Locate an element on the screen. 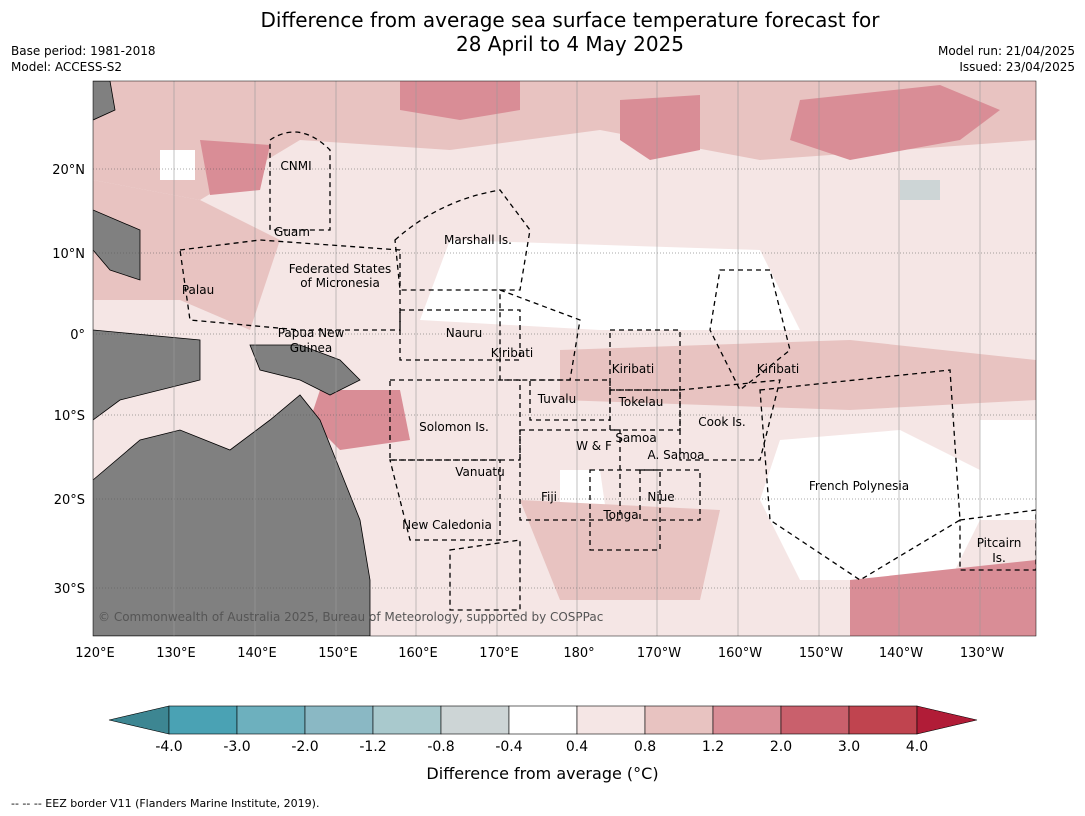 The width and height of the screenshot is (1085, 816). colorbar-label: -4.0 is located at coordinates (168, 747).